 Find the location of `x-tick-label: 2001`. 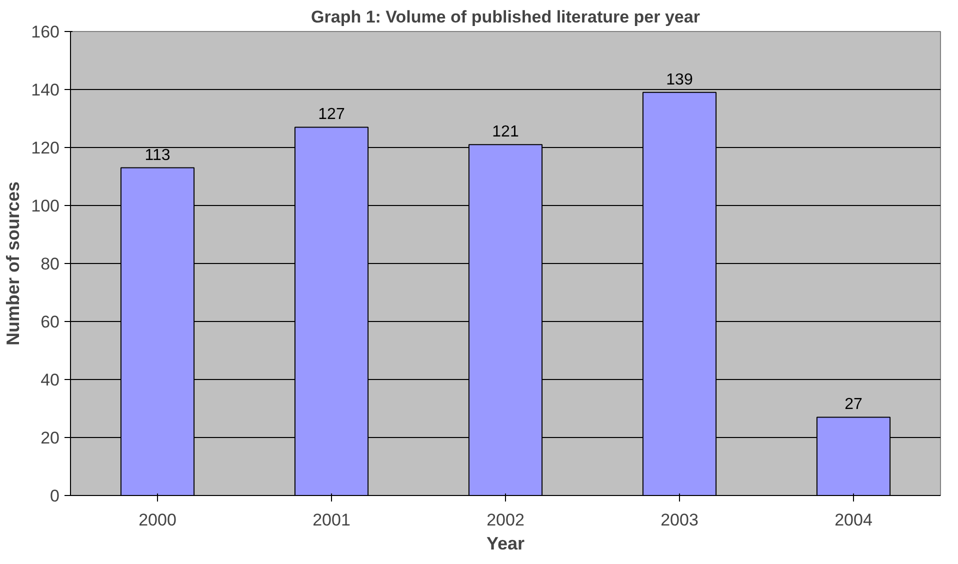

x-tick-label: 2001 is located at coordinates (331, 520).